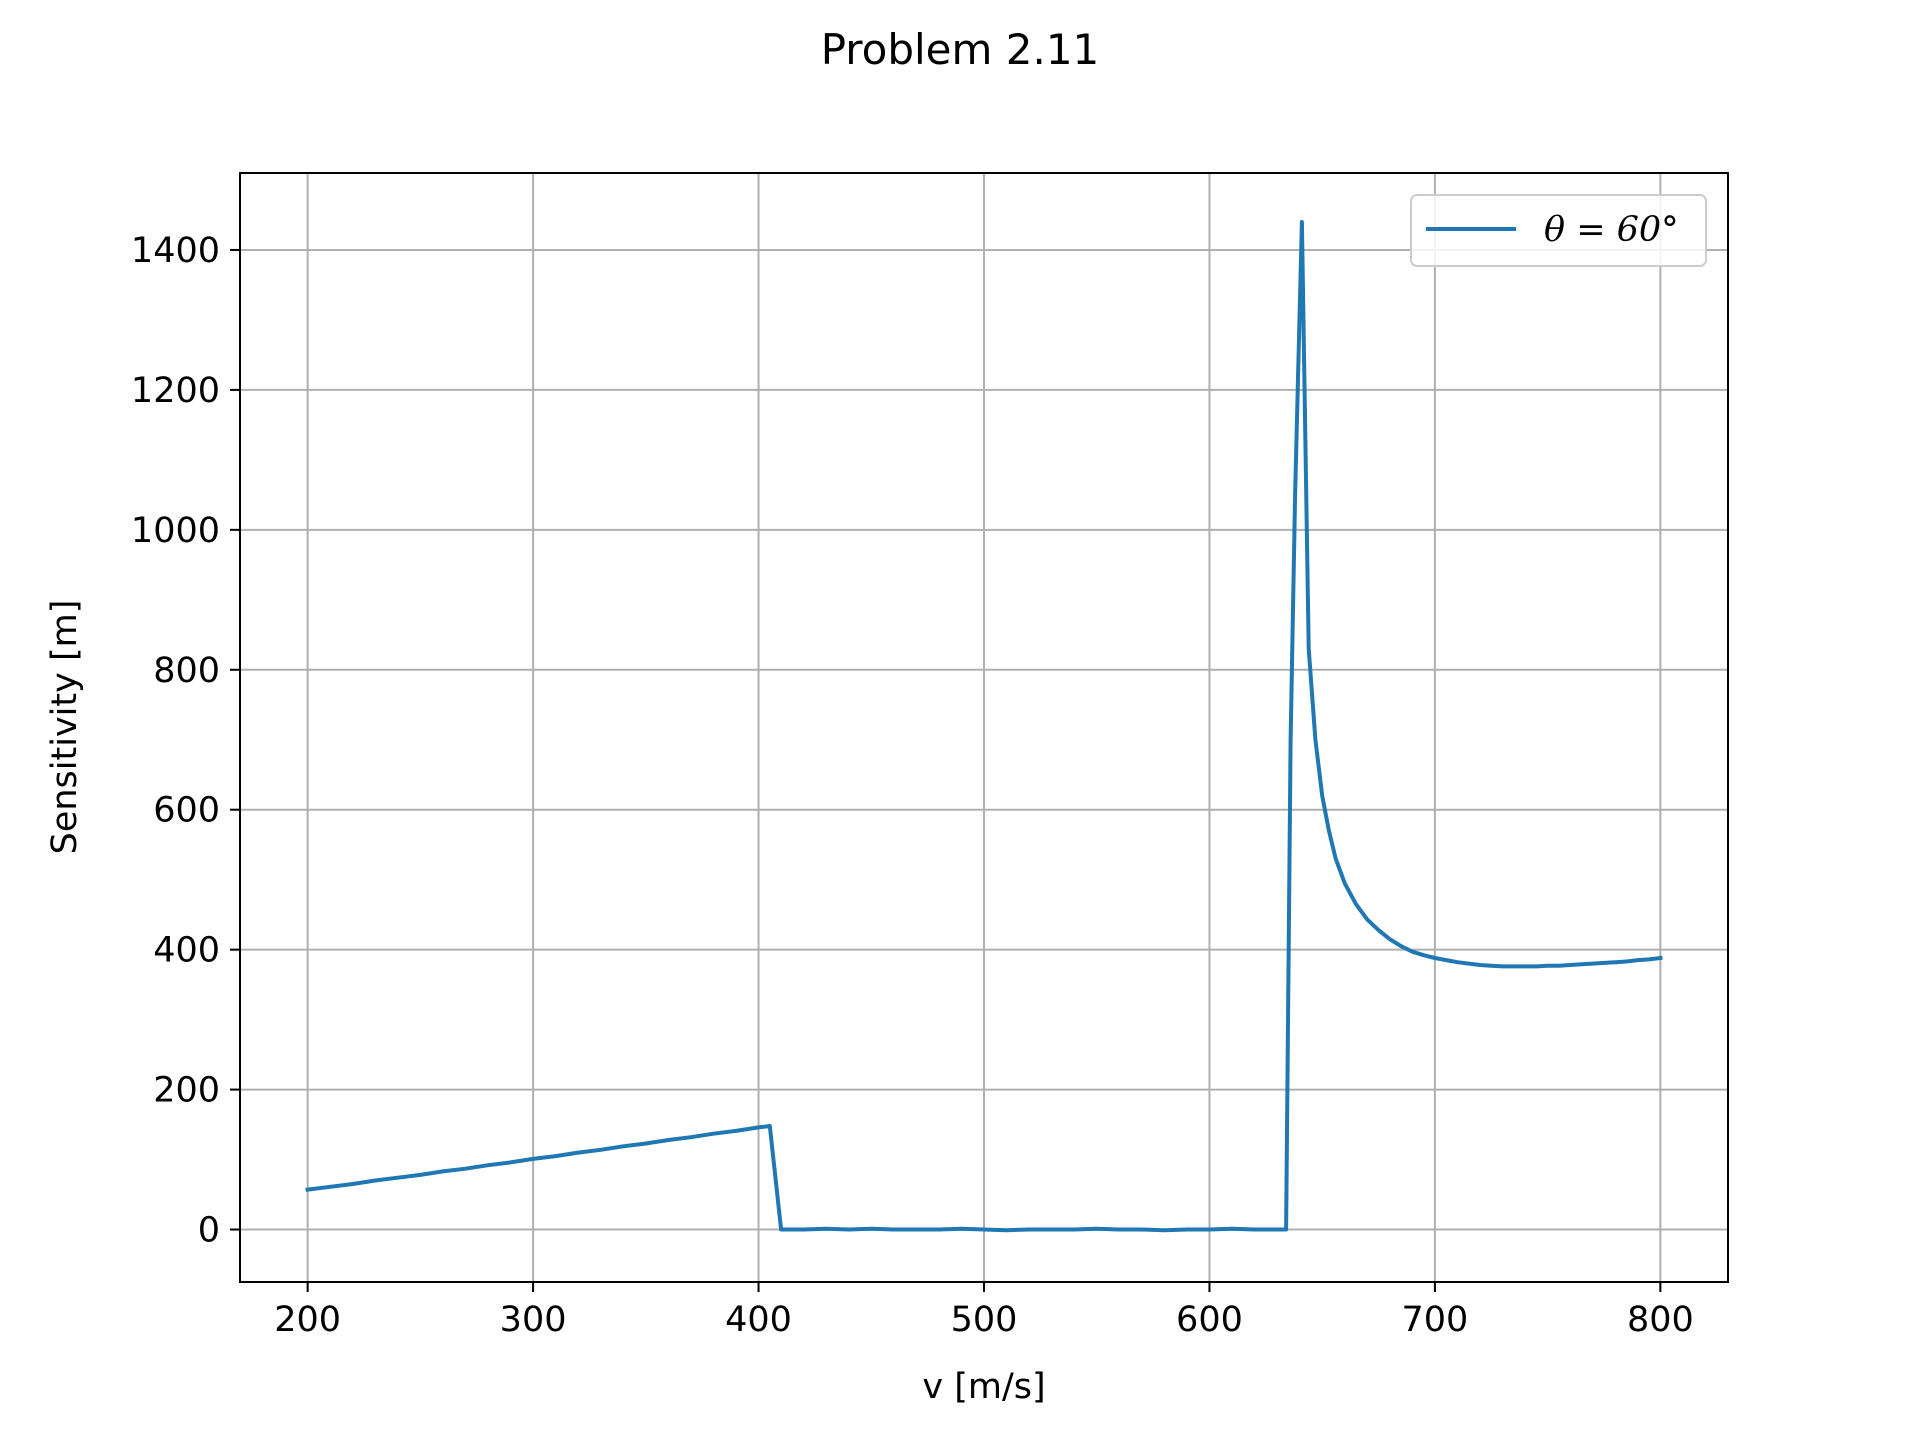 The image size is (1920, 1440). I want to click on x-tick-label: 800, so click(1660, 1320).